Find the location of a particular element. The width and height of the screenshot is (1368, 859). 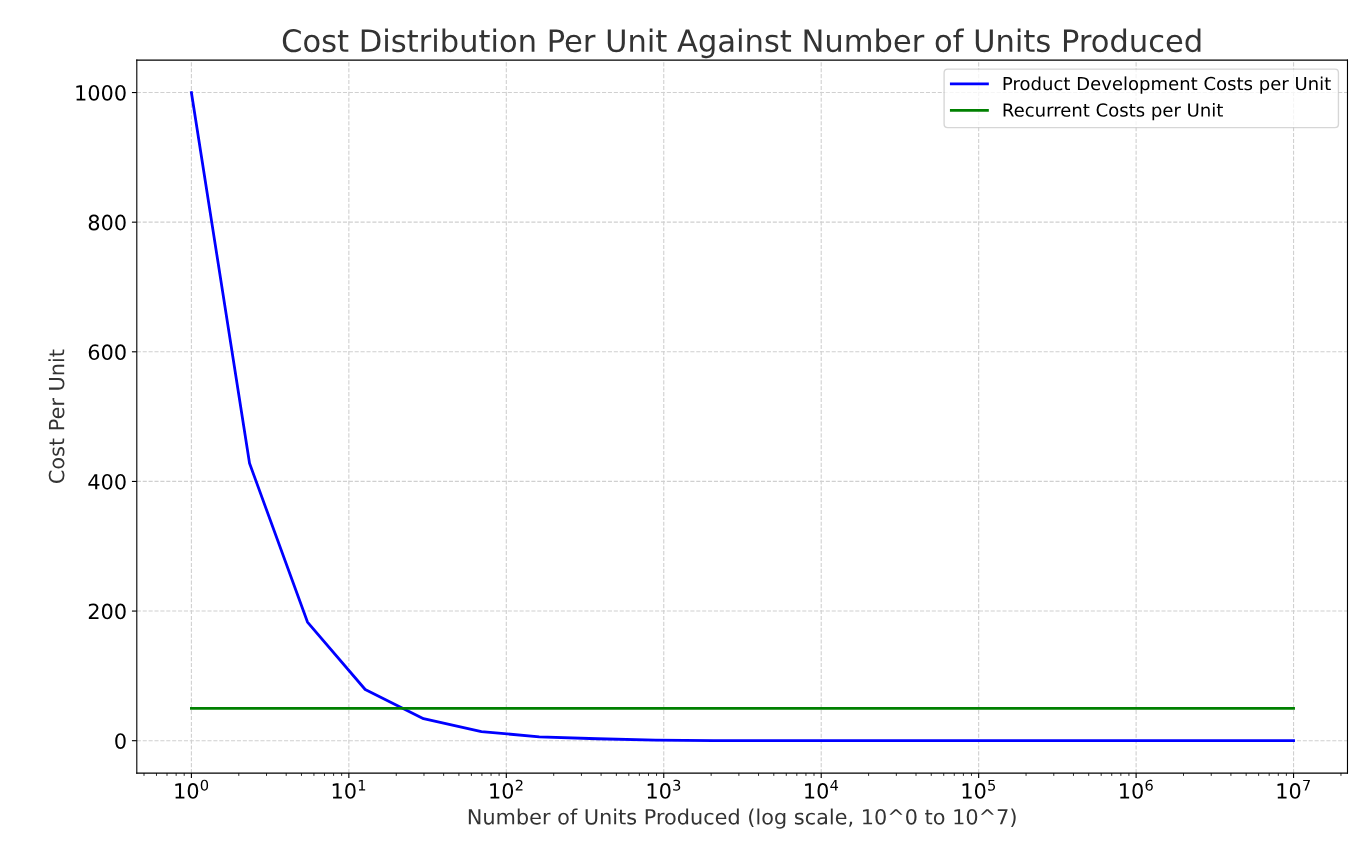

y-tick-label: 800 is located at coordinates (107, 222).